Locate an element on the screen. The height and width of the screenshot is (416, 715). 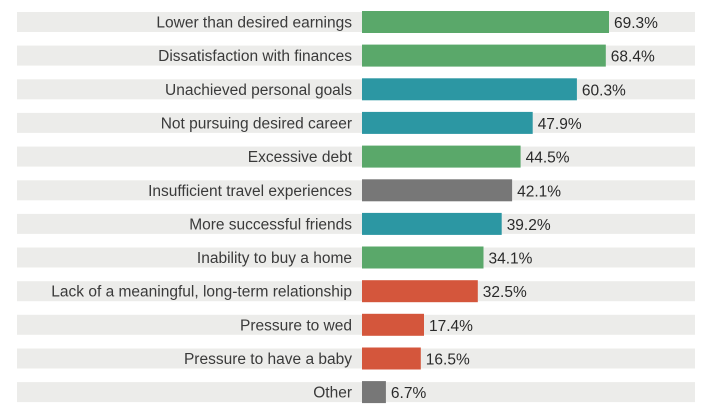
value-label: 16.5% is located at coordinates (448, 360).